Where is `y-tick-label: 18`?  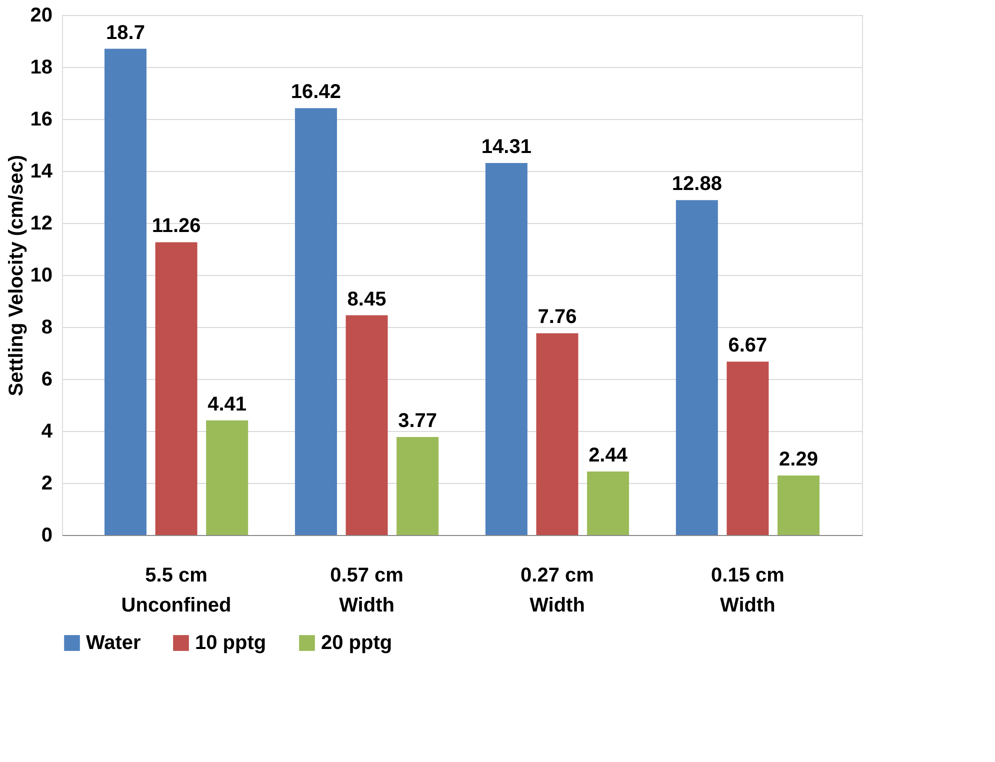 y-tick-label: 18 is located at coordinates (41, 67).